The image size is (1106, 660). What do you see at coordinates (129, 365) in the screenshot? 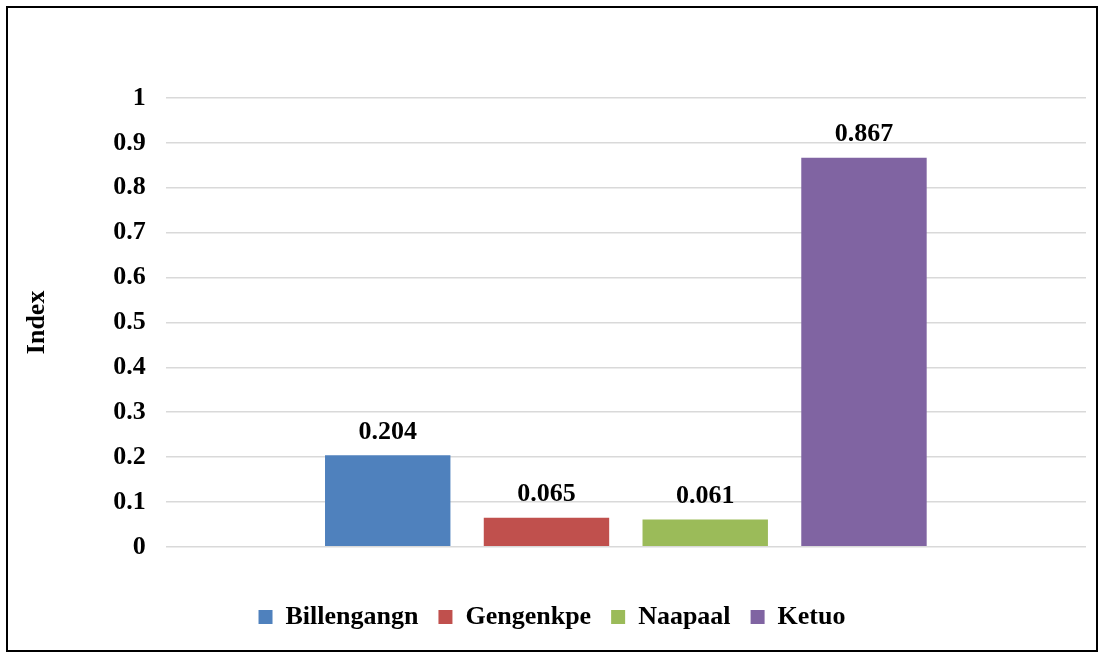
I see `y-tick-label: 0.4` at bounding box center [129, 365].